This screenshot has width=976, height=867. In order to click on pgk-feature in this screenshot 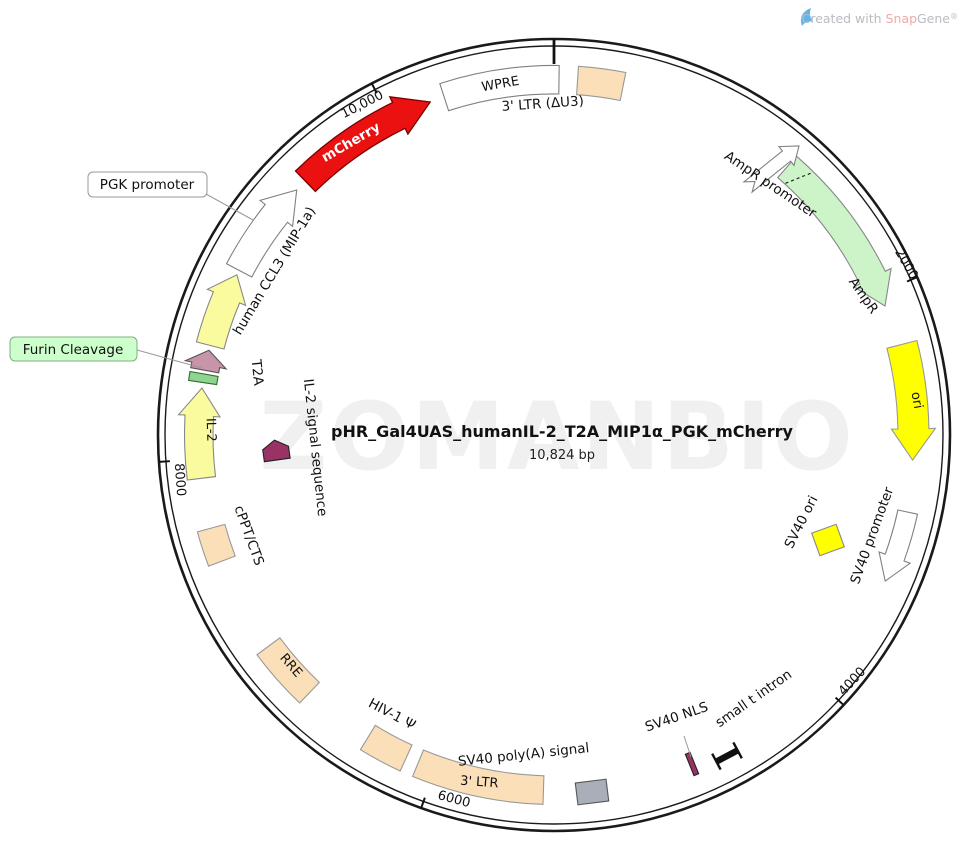, I will do `click(261, 233)`.